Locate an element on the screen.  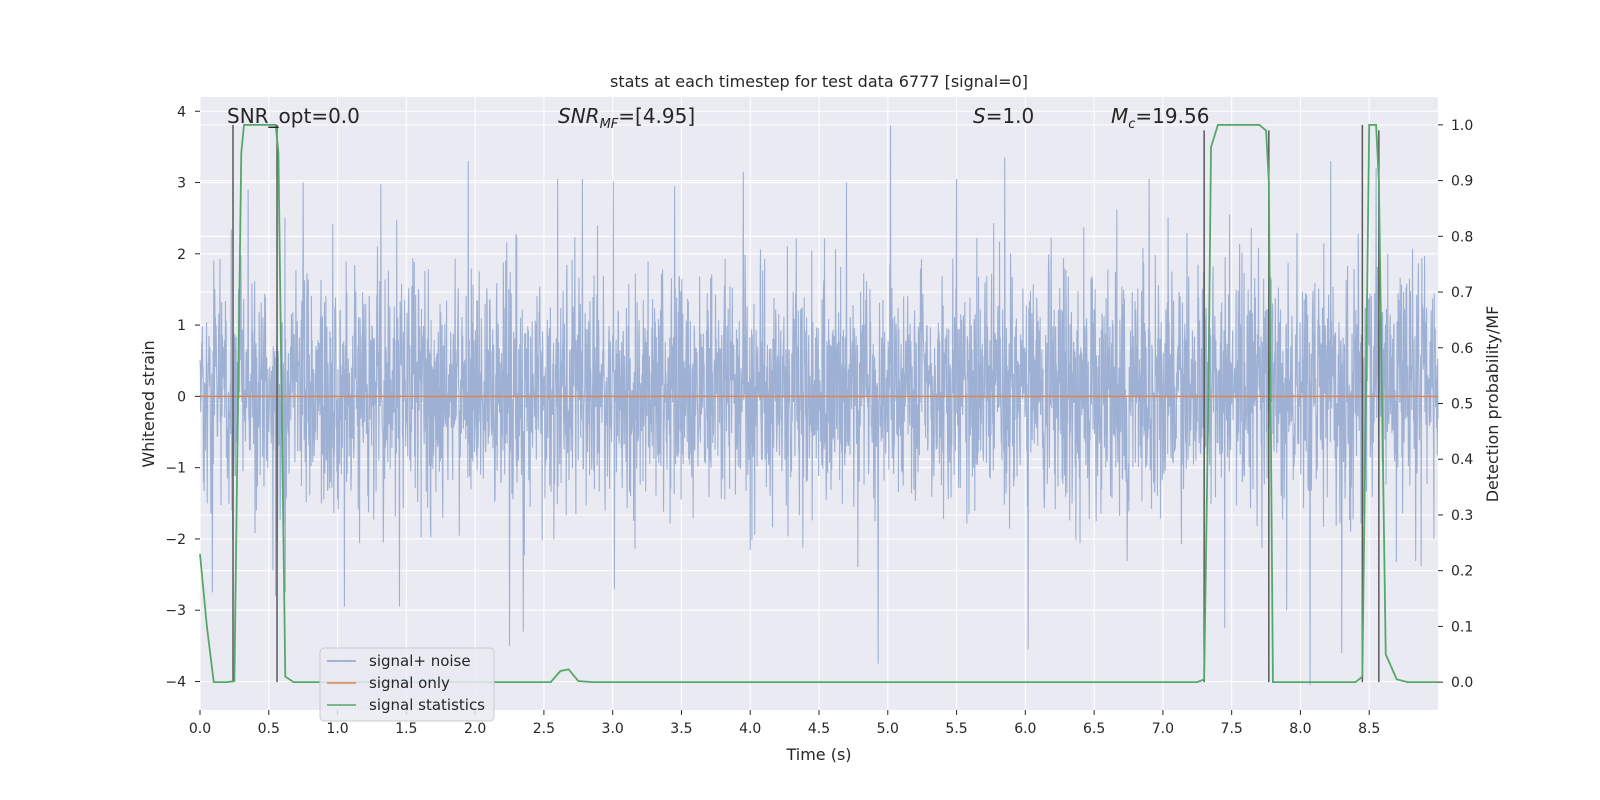
y-tick-label-left: 2 is located at coordinates (181, 255).